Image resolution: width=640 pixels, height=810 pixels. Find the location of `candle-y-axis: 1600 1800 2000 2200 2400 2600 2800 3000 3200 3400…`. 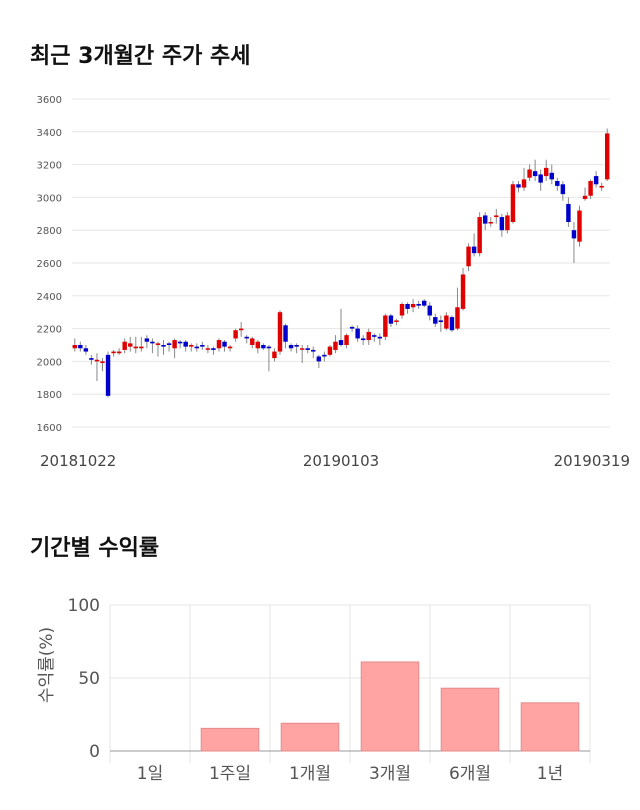

candle-y-axis: 1600 1800 2000 2200 2400 2600 2800 3000 3200 3400… is located at coordinates (49, 264).